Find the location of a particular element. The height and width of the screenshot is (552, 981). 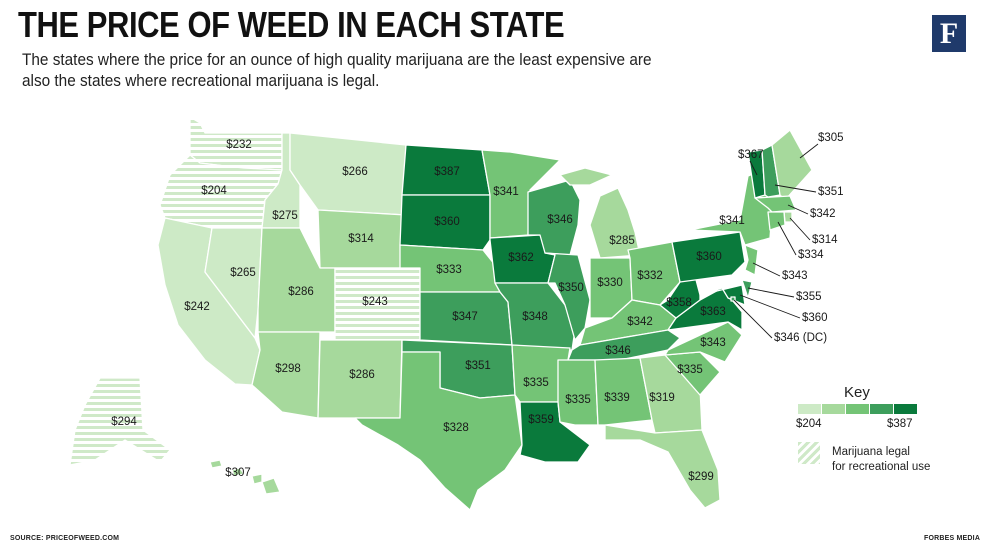

state-price-label-ok: $351 is located at coordinates (478, 366).